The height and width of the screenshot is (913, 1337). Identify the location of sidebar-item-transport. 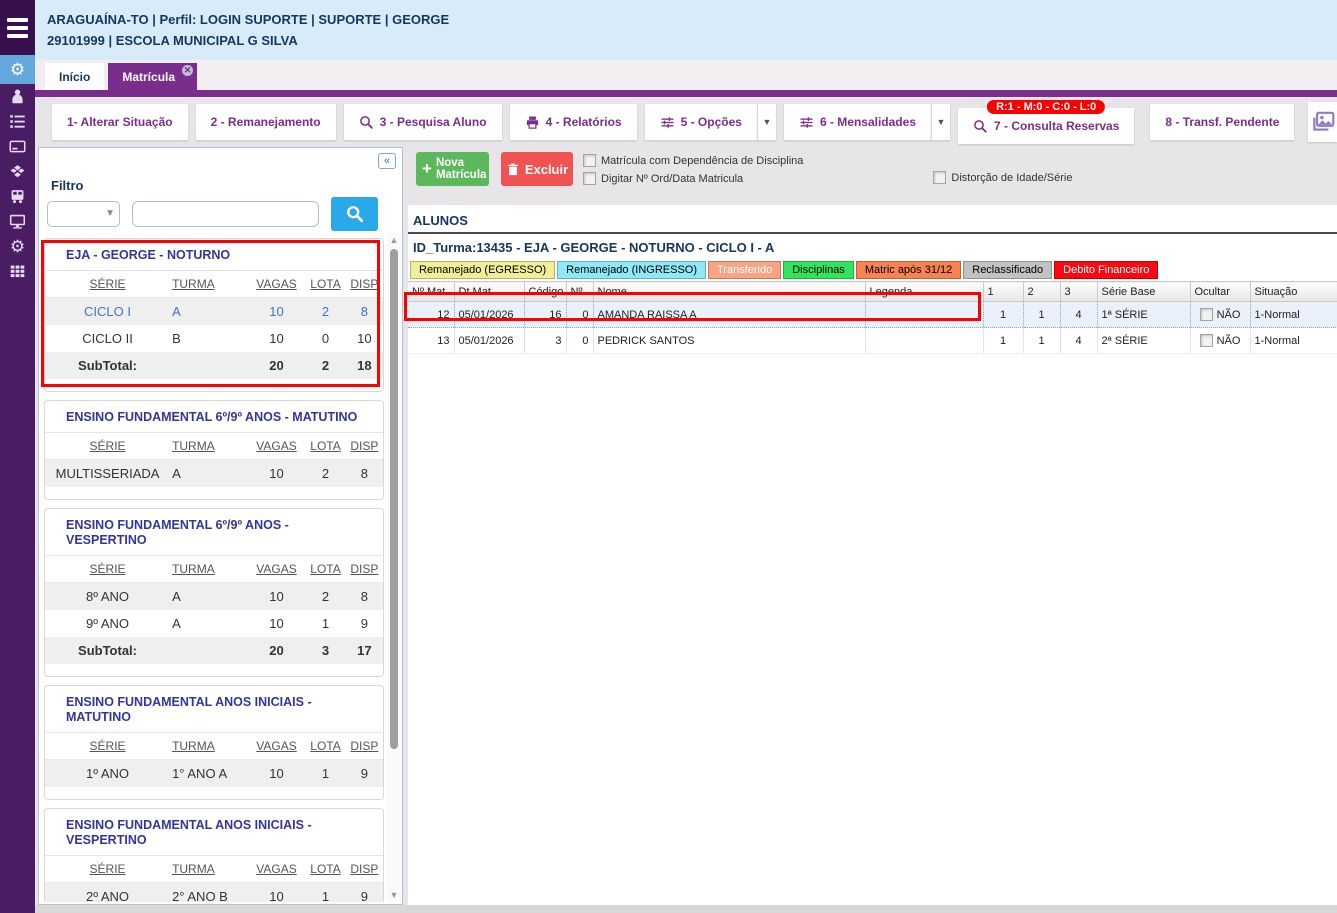
(17, 196).